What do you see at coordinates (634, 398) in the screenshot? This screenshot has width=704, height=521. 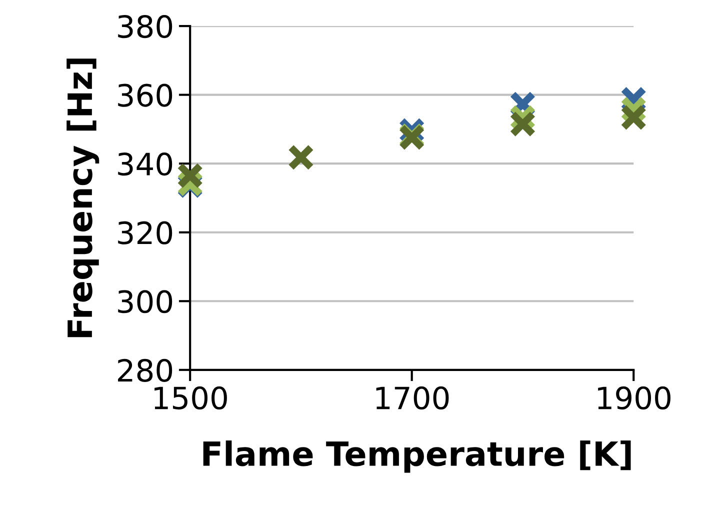 I see `x-tick-label: 1900` at bounding box center [634, 398].